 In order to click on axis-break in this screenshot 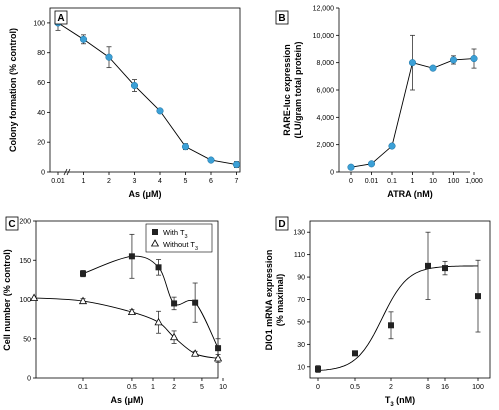, I will do `click(68, 172)`.